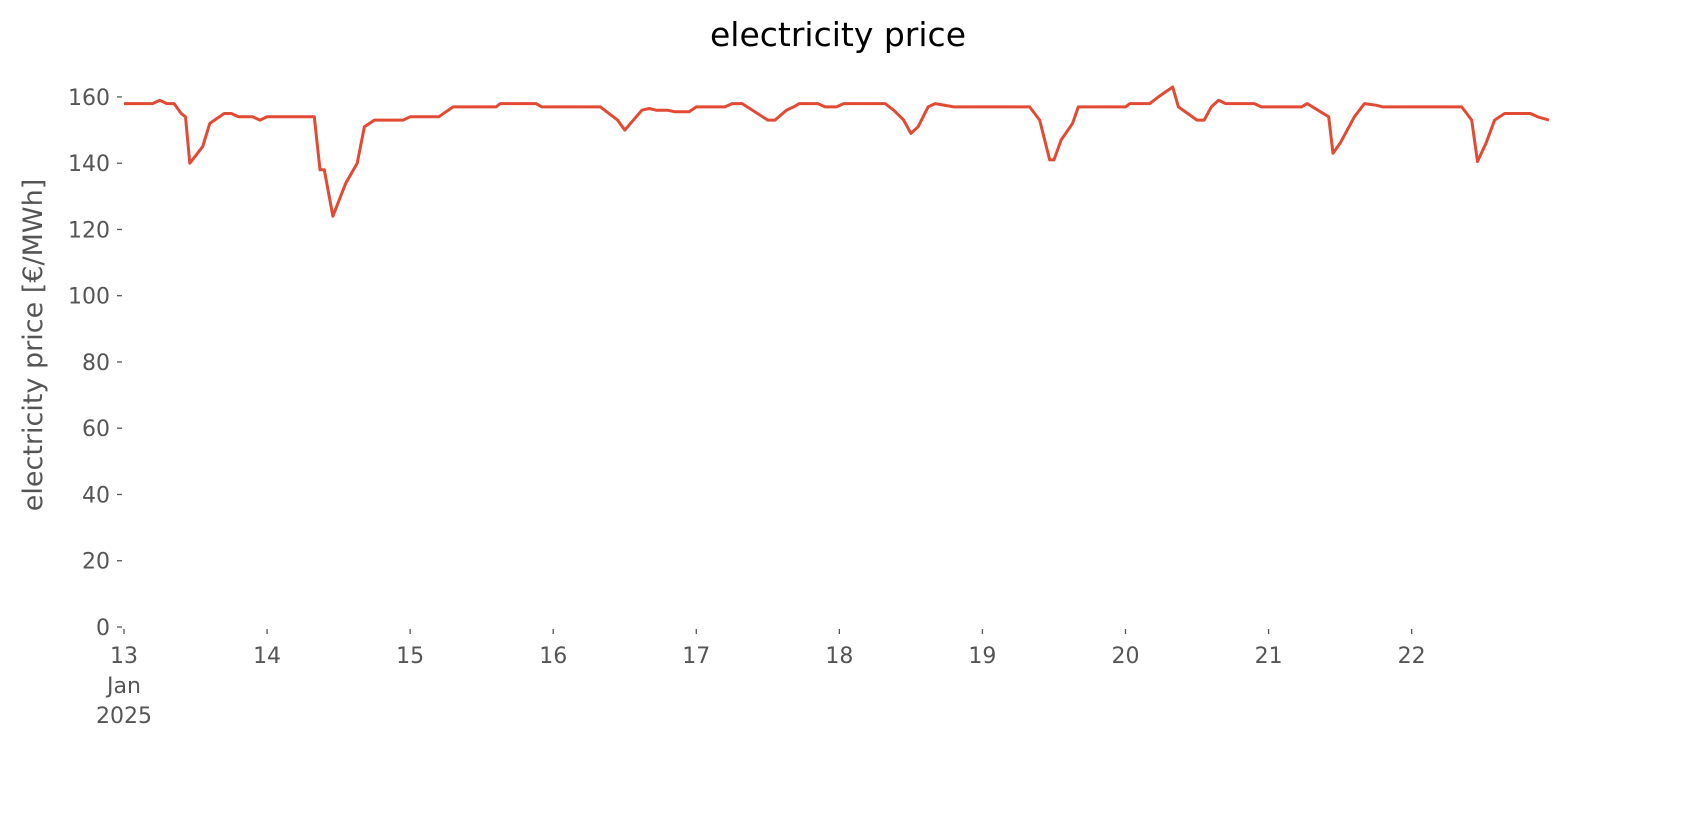 This screenshot has width=1706, height=815. What do you see at coordinates (33, 345) in the screenshot?
I see `y-axis-label: electricity price [€/MWh]` at bounding box center [33, 345].